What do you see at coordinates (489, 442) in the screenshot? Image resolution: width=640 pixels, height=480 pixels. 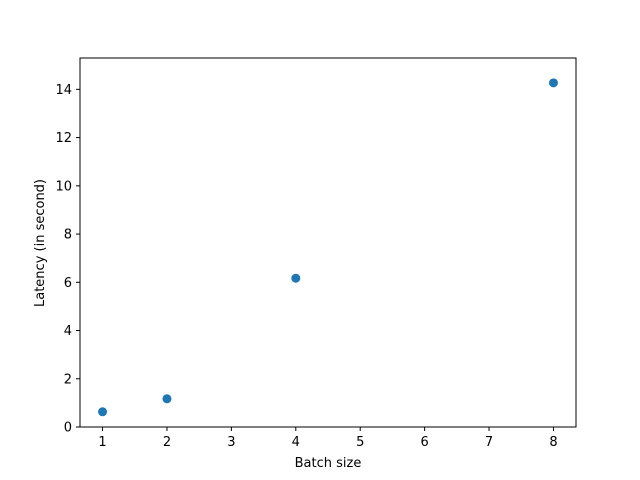 I see `x-tick-label: 7` at bounding box center [489, 442].